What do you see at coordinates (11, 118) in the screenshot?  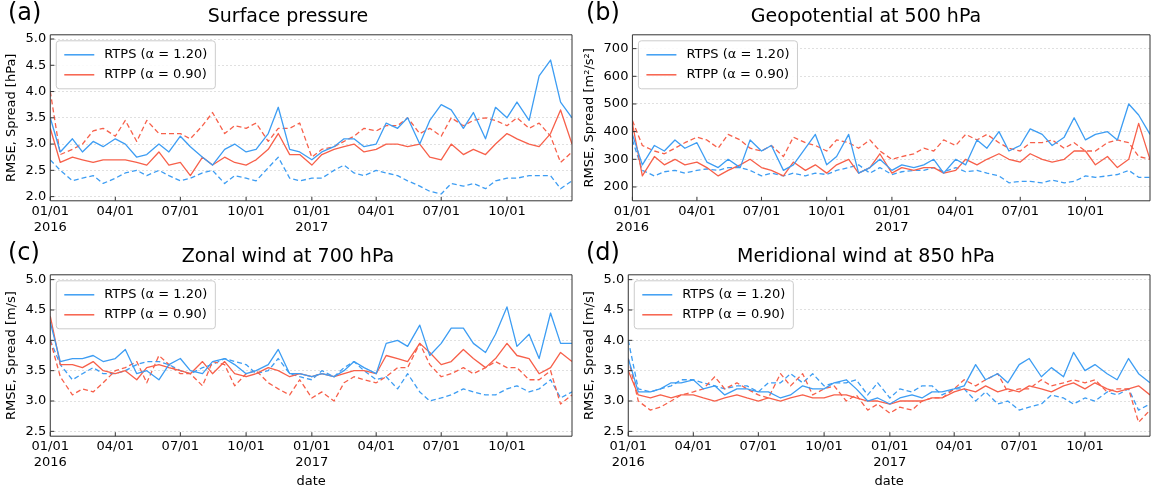 I see `y-axis-title: RMSE, Spread [hPa]` at bounding box center [11, 118].